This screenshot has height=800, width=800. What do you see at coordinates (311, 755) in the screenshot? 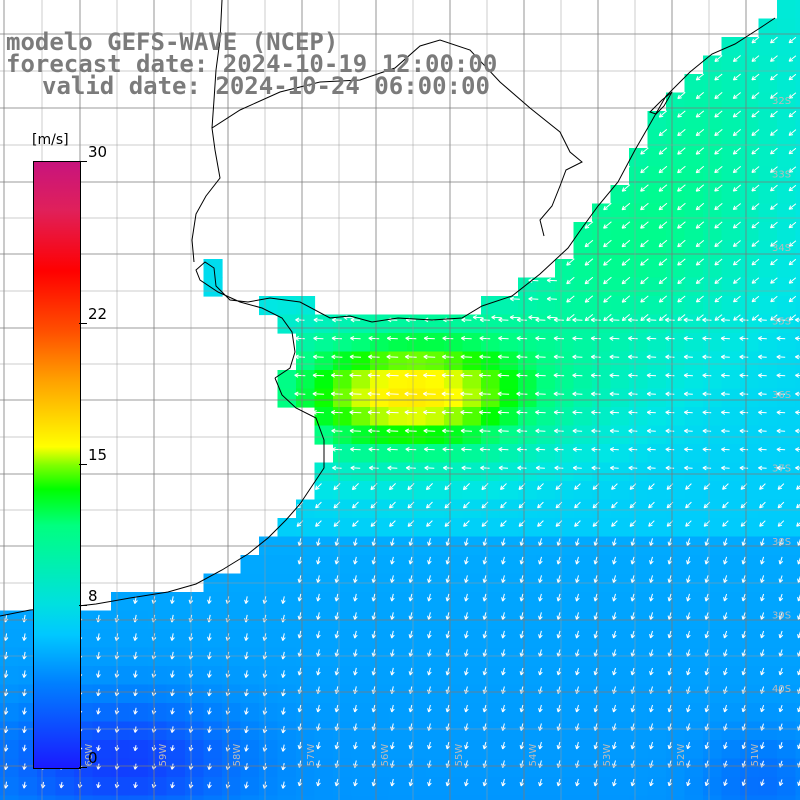
I see `longitude-label: 57W` at bounding box center [311, 755].